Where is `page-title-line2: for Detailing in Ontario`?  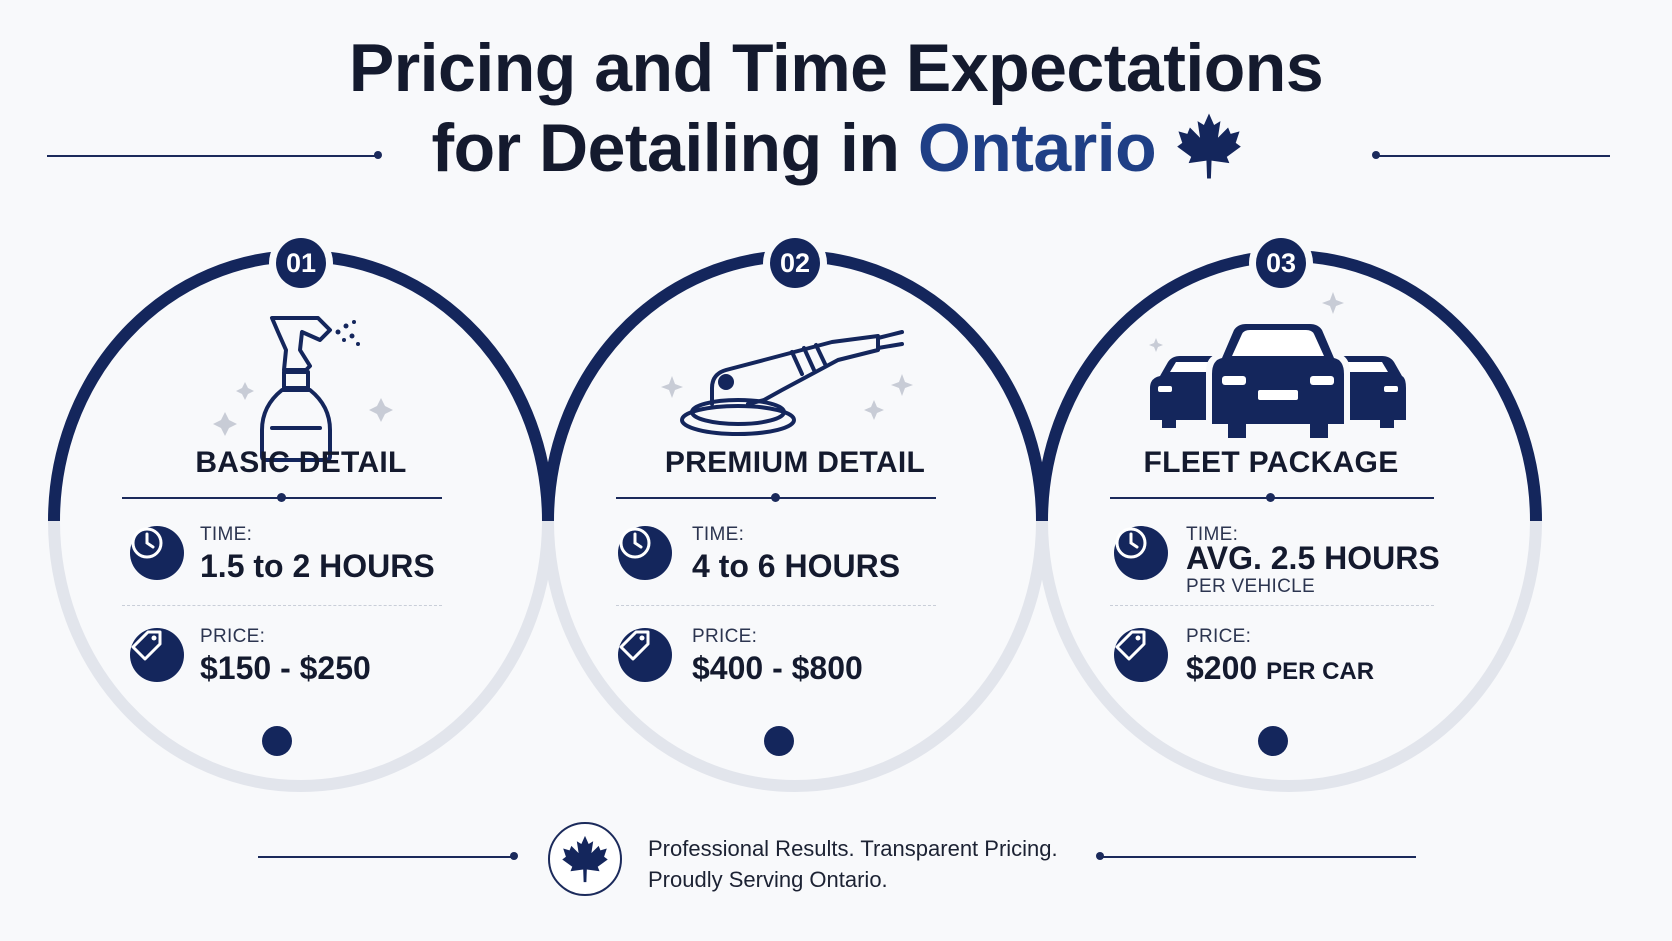 page-title-line2: for Detailing in Ontario is located at coordinates (836, 148).